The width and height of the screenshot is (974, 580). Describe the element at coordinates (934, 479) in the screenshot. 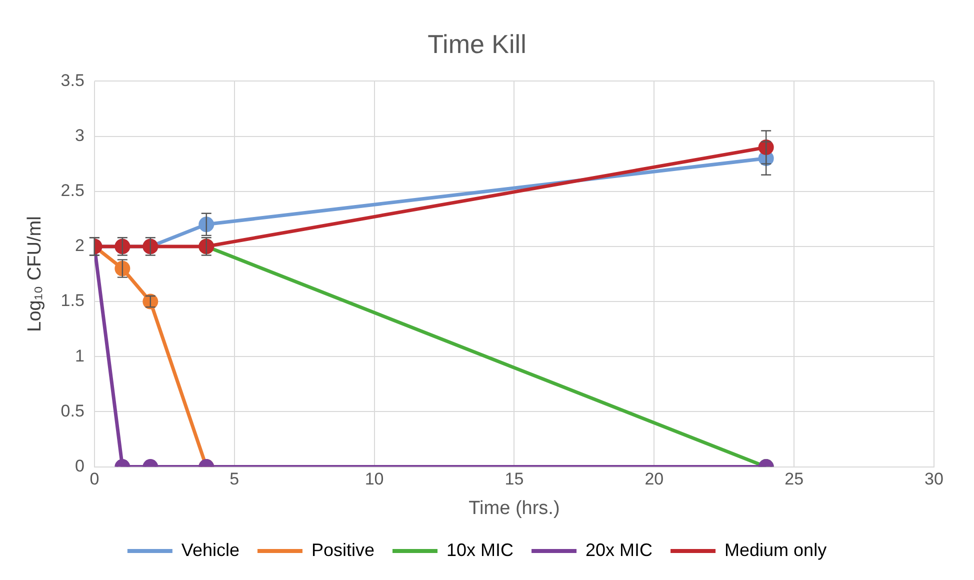

I see `x-tick-label: 30` at that location.